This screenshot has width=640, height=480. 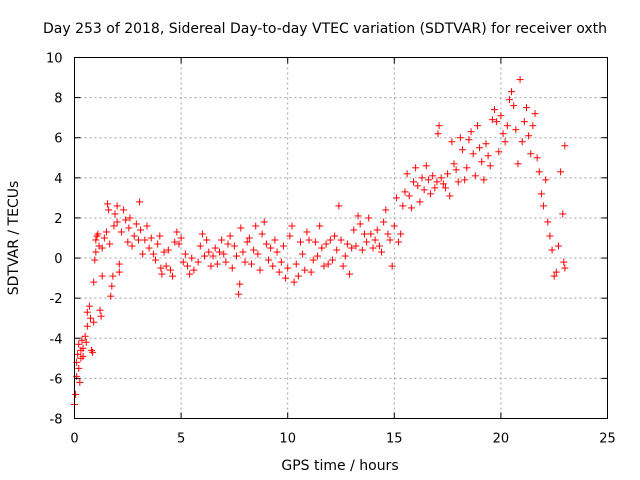 What do you see at coordinates (501, 439) in the screenshot?
I see `x-tick-label: 20` at bounding box center [501, 439].